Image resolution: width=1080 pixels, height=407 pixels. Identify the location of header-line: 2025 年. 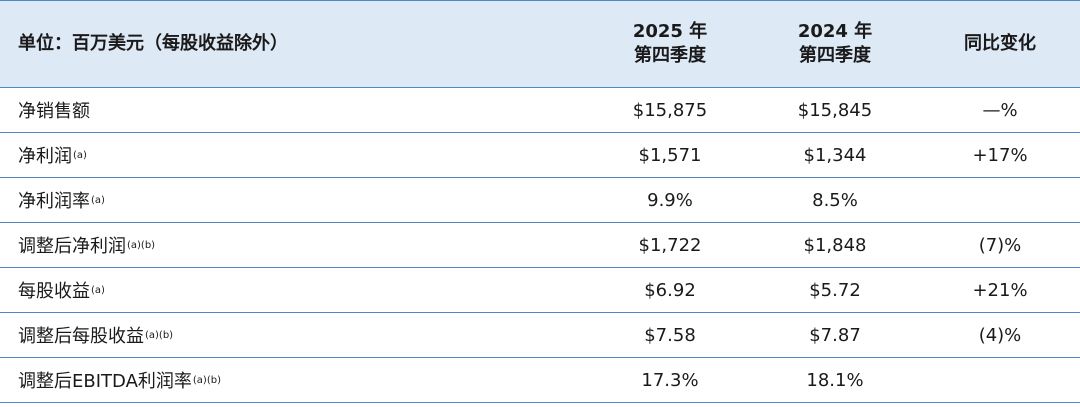
(670, 31).